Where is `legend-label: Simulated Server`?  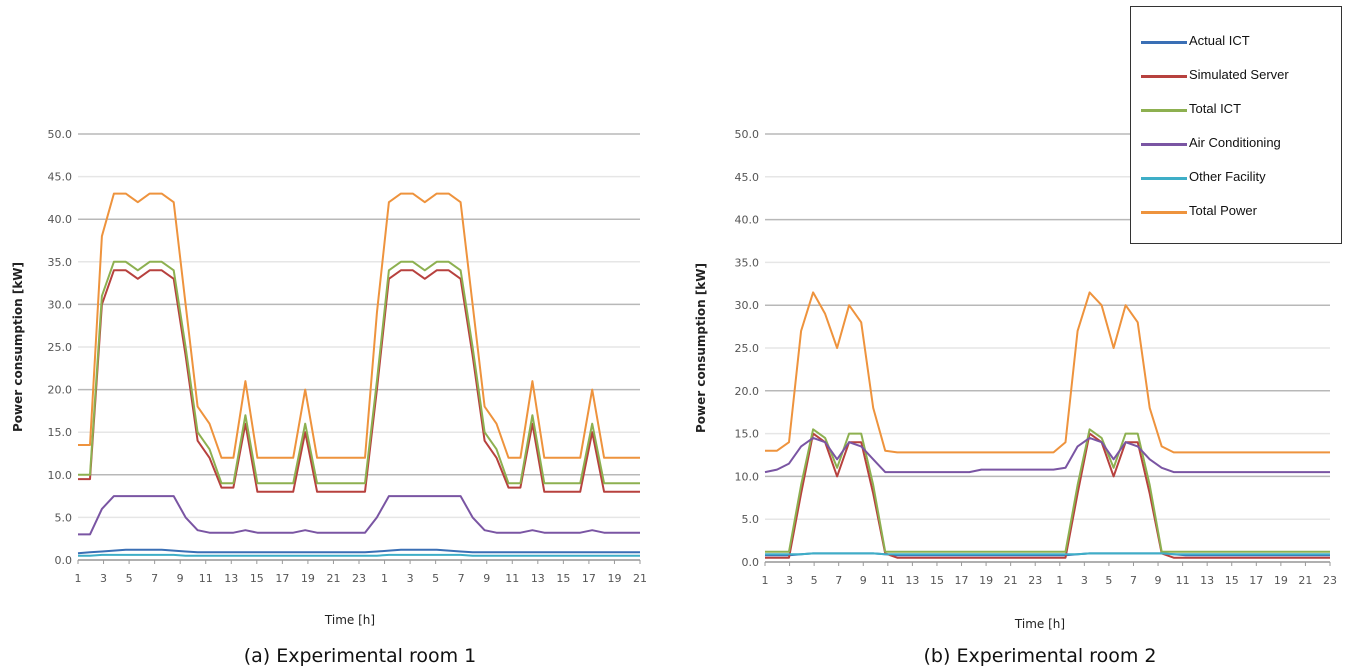
legend-label: Simulated Server is located at coordinates (1239, 74).